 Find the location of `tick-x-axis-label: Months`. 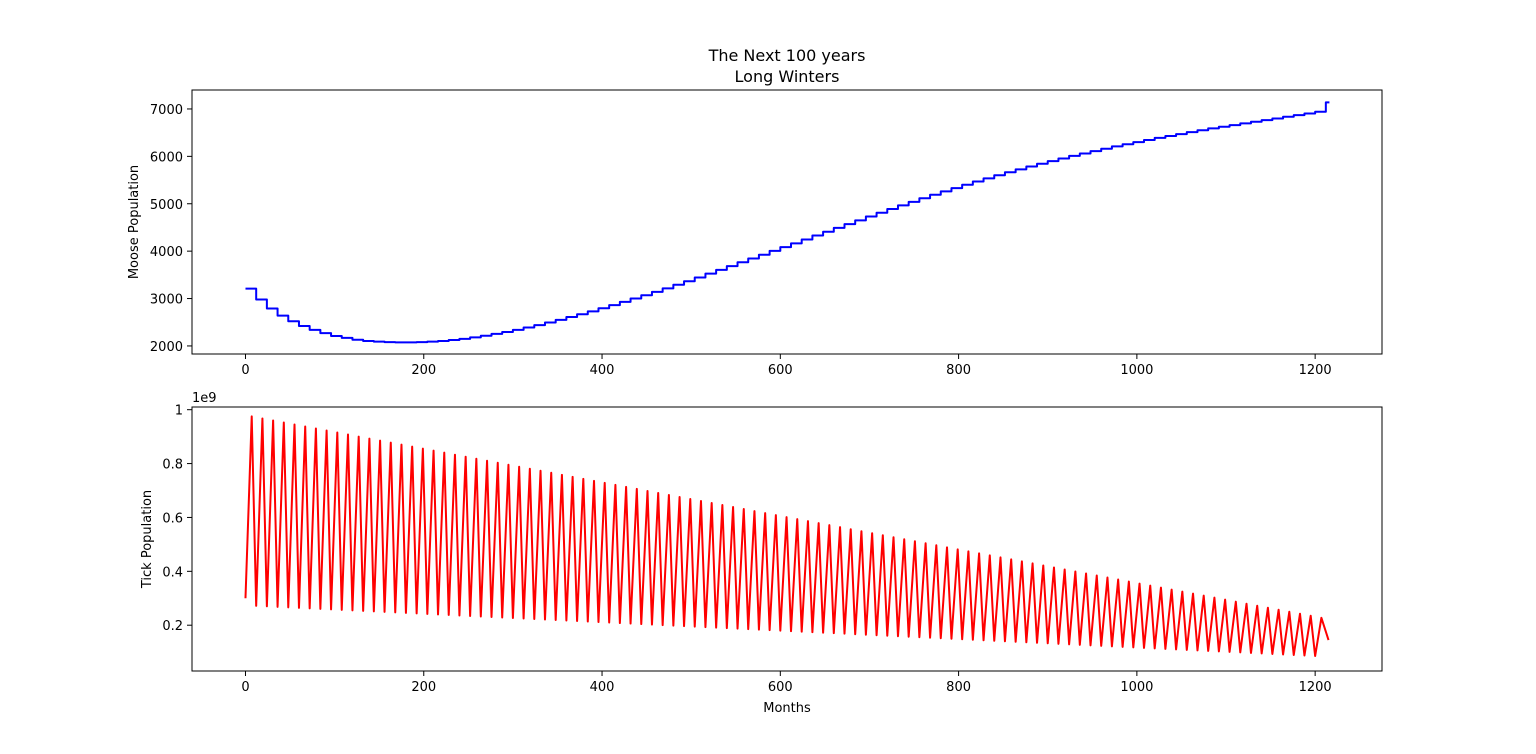

tick-x-axis-label: Months is located at coordinates (787, 708).